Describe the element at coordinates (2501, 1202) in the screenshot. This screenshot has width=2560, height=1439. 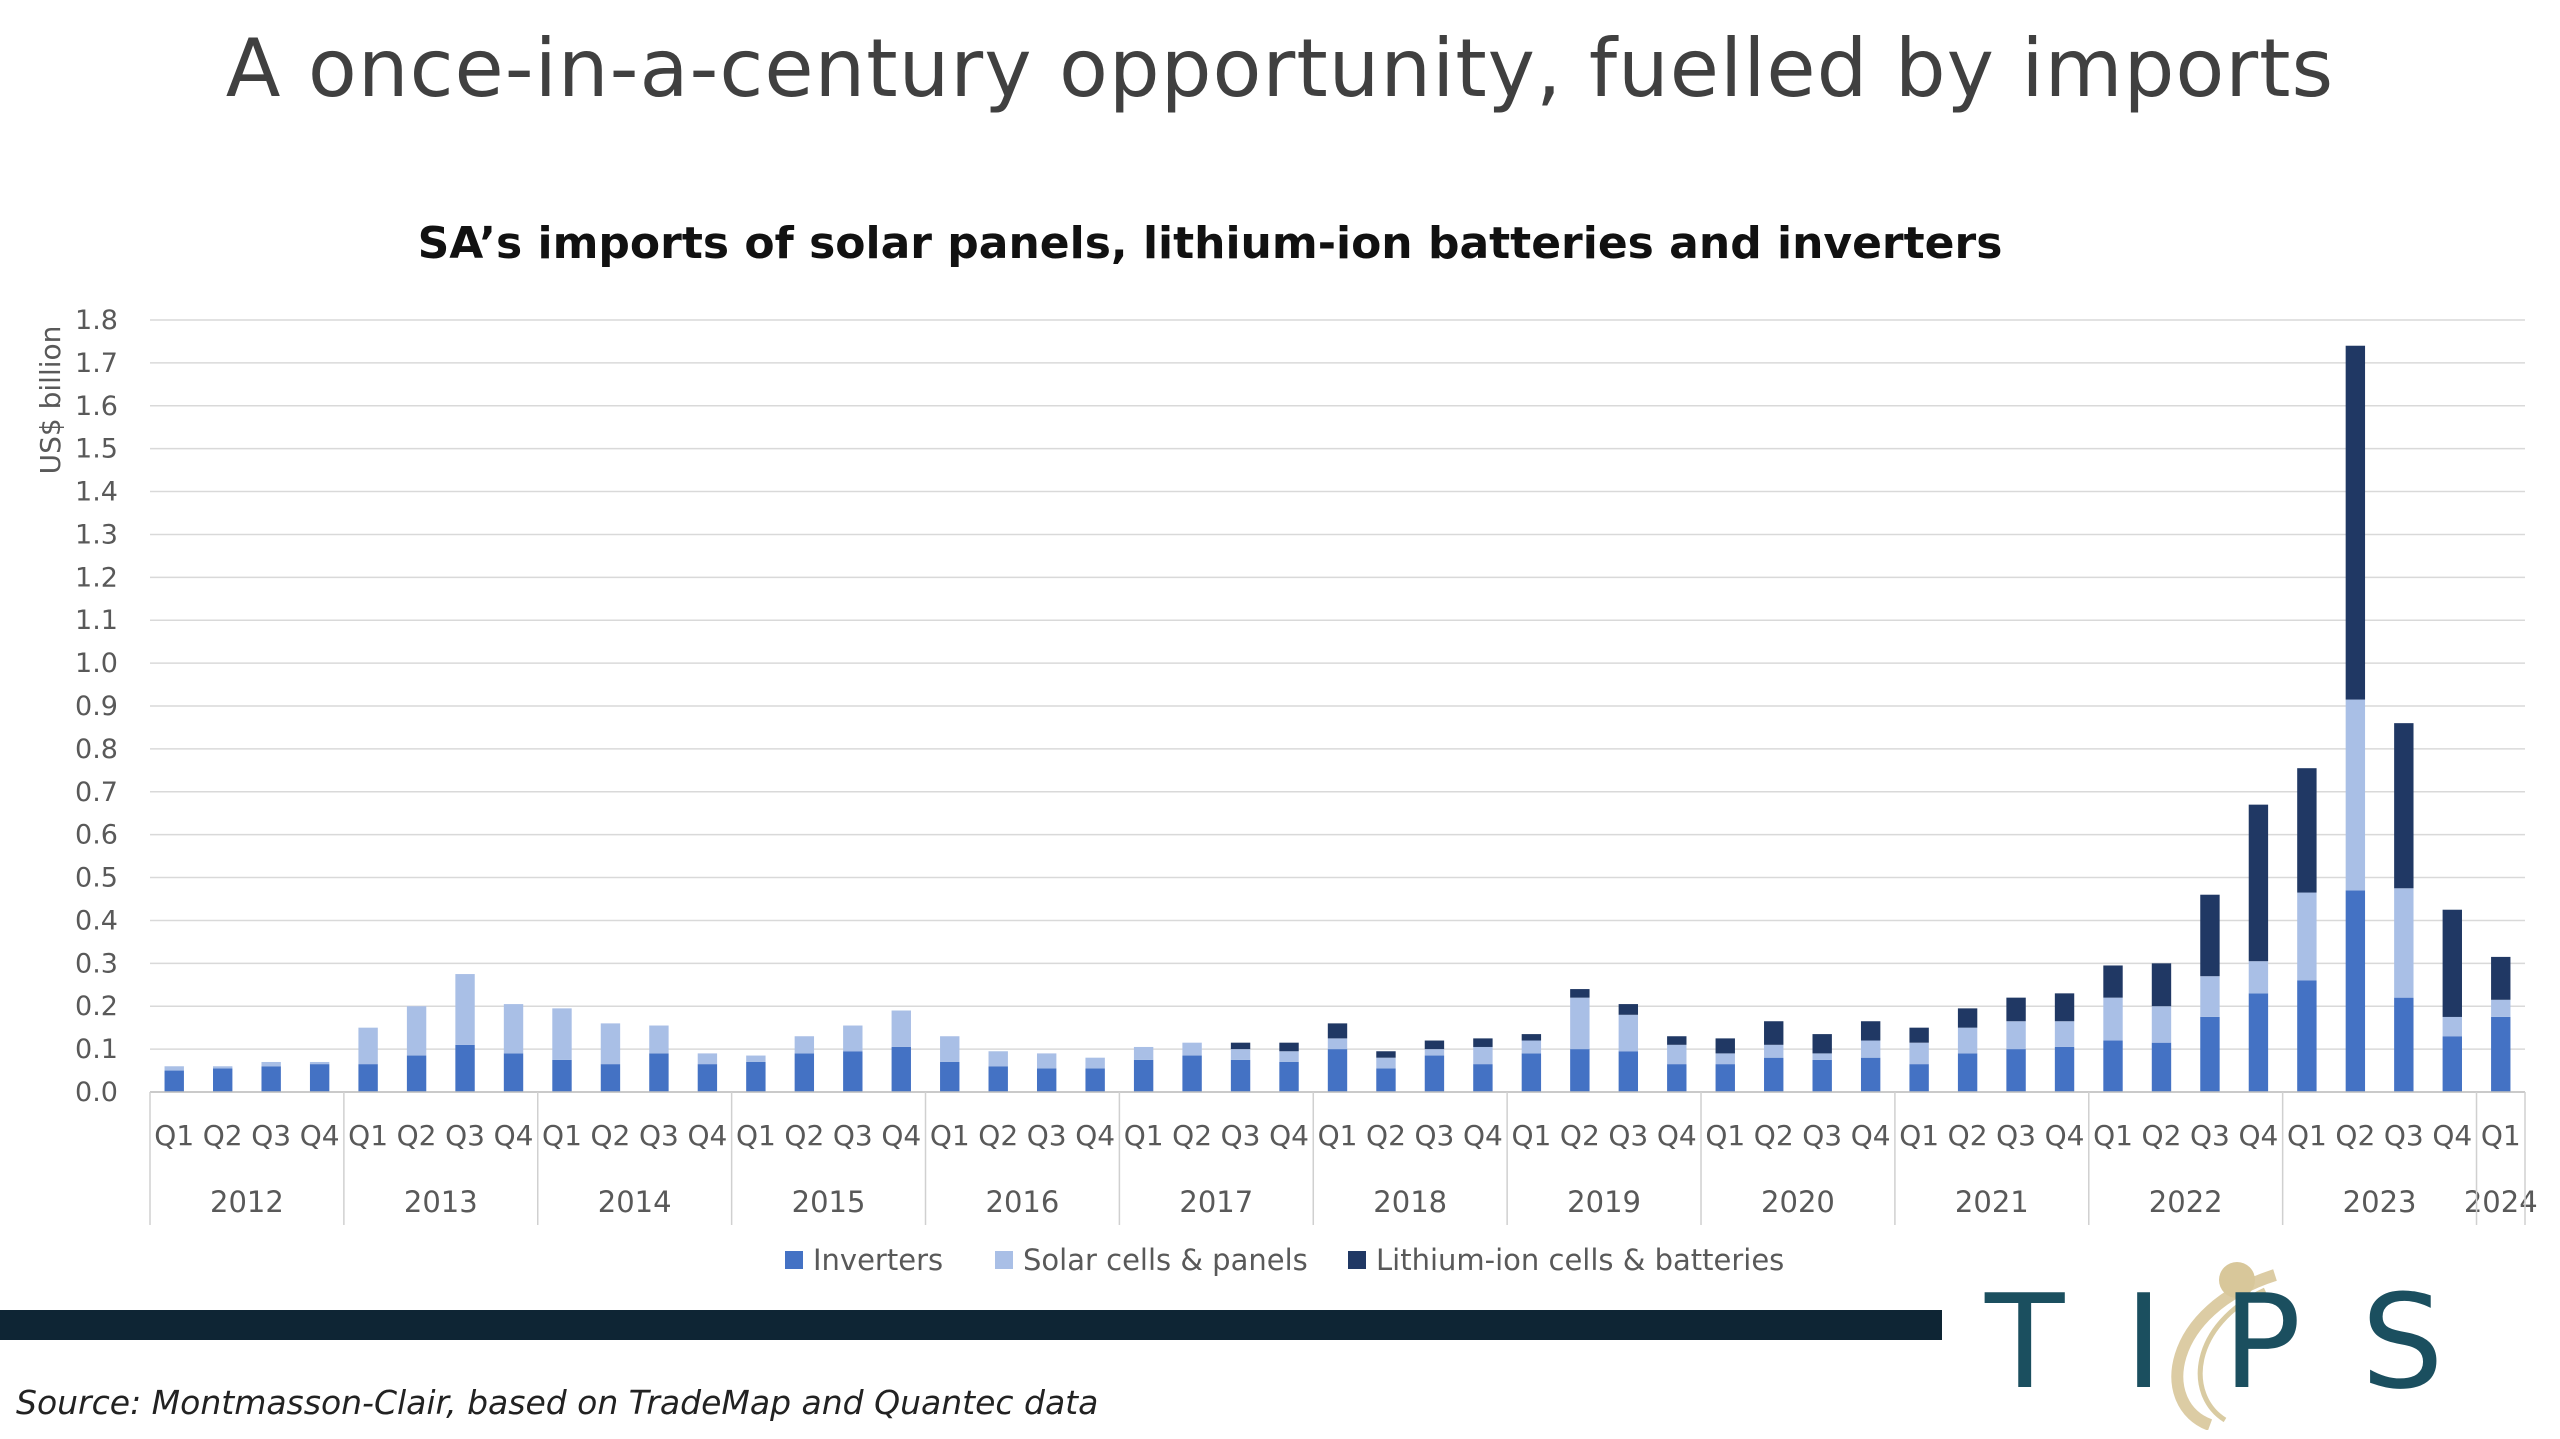
I see `year-label: 2024` at that location.